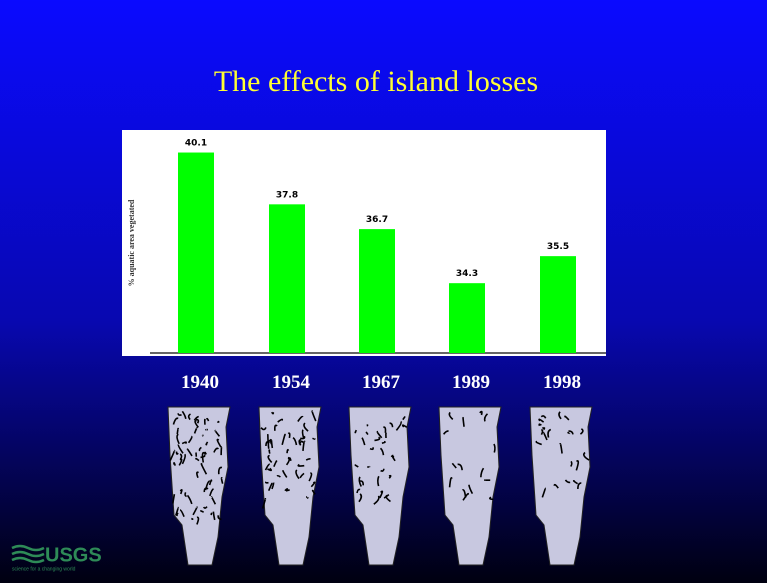  I want to click on logo-name: USGS, so click(73, 555).